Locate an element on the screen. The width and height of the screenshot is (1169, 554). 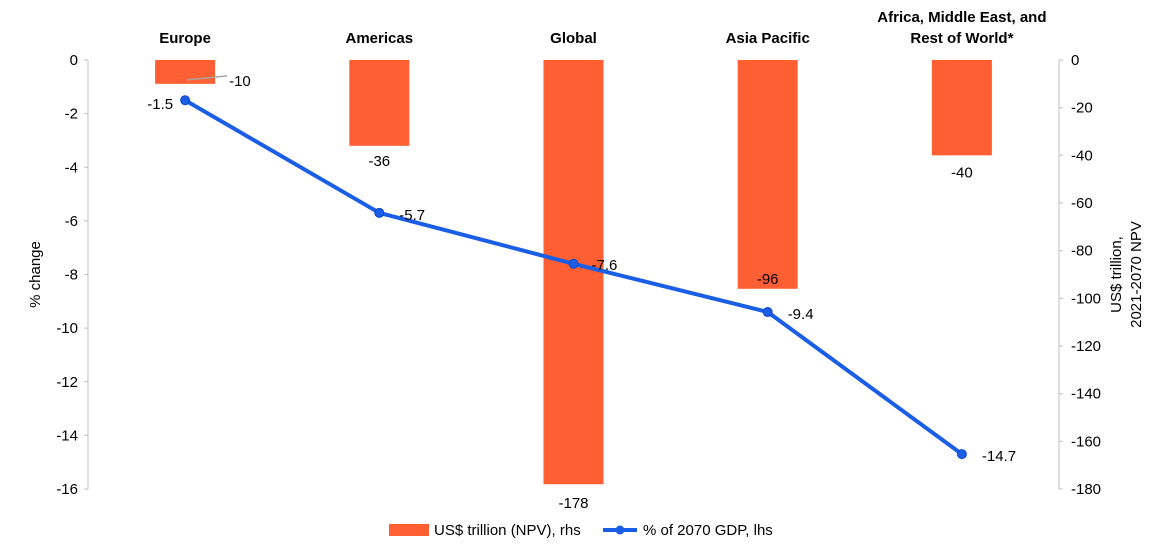
bar-data-label: -96 is located at coordinates (768, 279).